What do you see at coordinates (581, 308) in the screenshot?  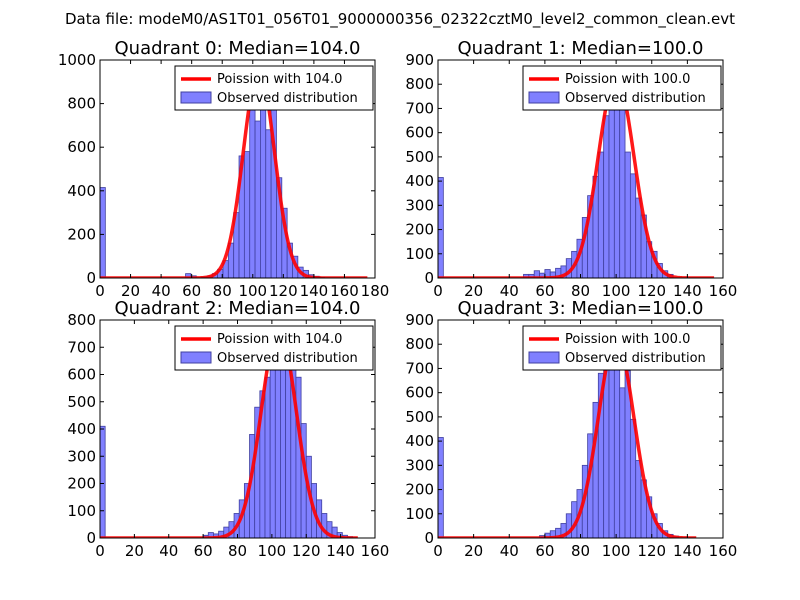 I see `quadrant-3-title: Quadrant 3: Median=100.0` at bounding box center [581, 308].